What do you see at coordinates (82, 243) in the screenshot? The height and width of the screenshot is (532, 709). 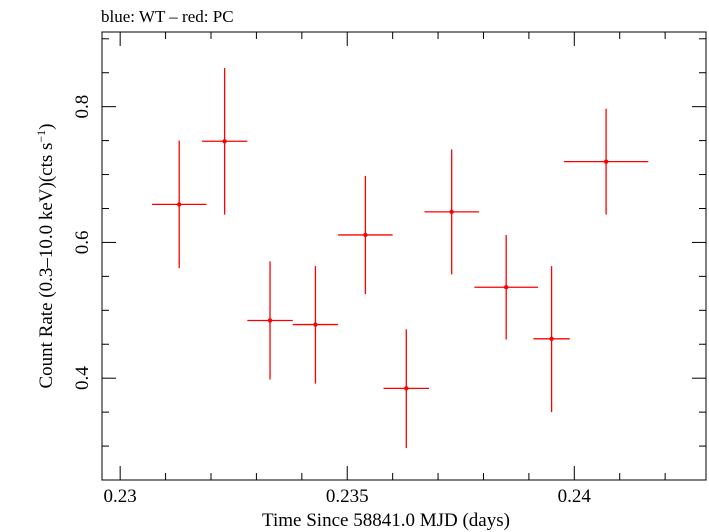 I see `y-tick-label: 0.6` at bounding box center [82, 243].